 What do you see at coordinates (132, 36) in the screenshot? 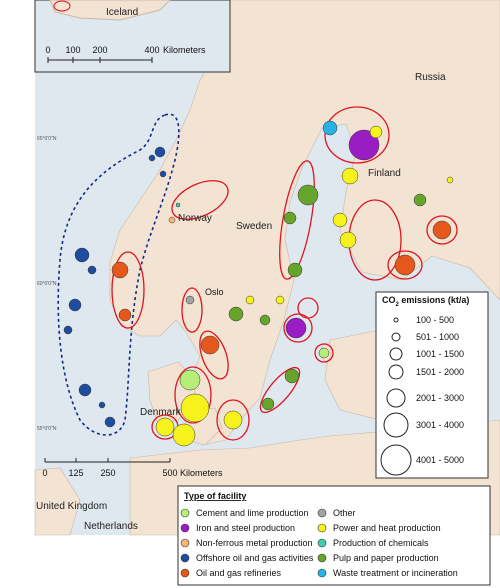
I see `inset-map: Iceland 0 100 200 400 Kilometers` at bounding box center [132, 36].